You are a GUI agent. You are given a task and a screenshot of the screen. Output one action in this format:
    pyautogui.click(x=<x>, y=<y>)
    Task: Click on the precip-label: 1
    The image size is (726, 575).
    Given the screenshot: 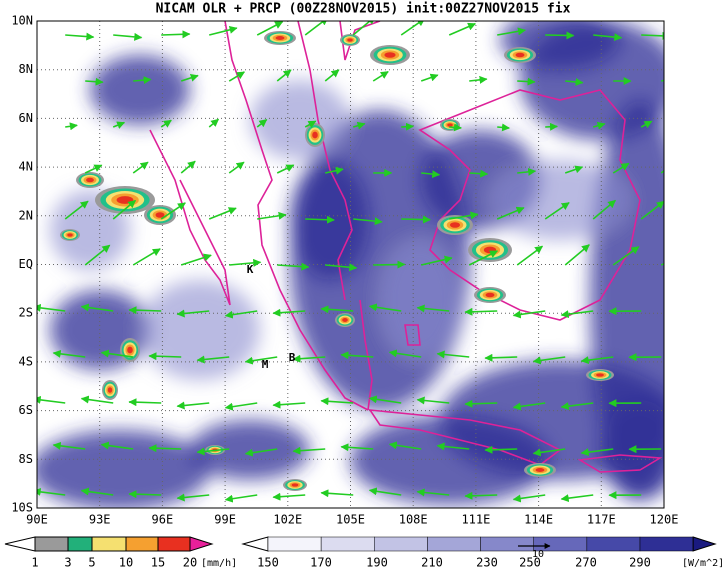 What is the action you would take?
    pyautogui.click(x=34, y=563)
    